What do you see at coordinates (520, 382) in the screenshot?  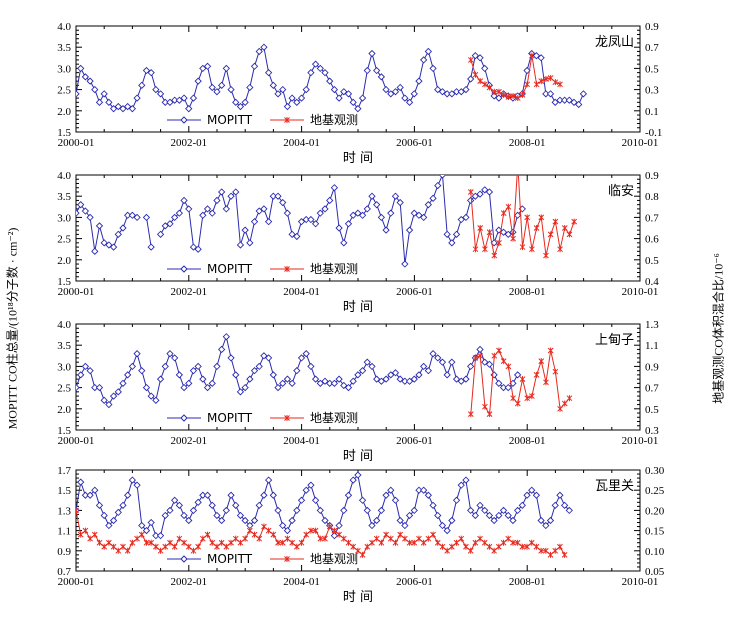 I see `series-ground` at bounding box center [520, 382].